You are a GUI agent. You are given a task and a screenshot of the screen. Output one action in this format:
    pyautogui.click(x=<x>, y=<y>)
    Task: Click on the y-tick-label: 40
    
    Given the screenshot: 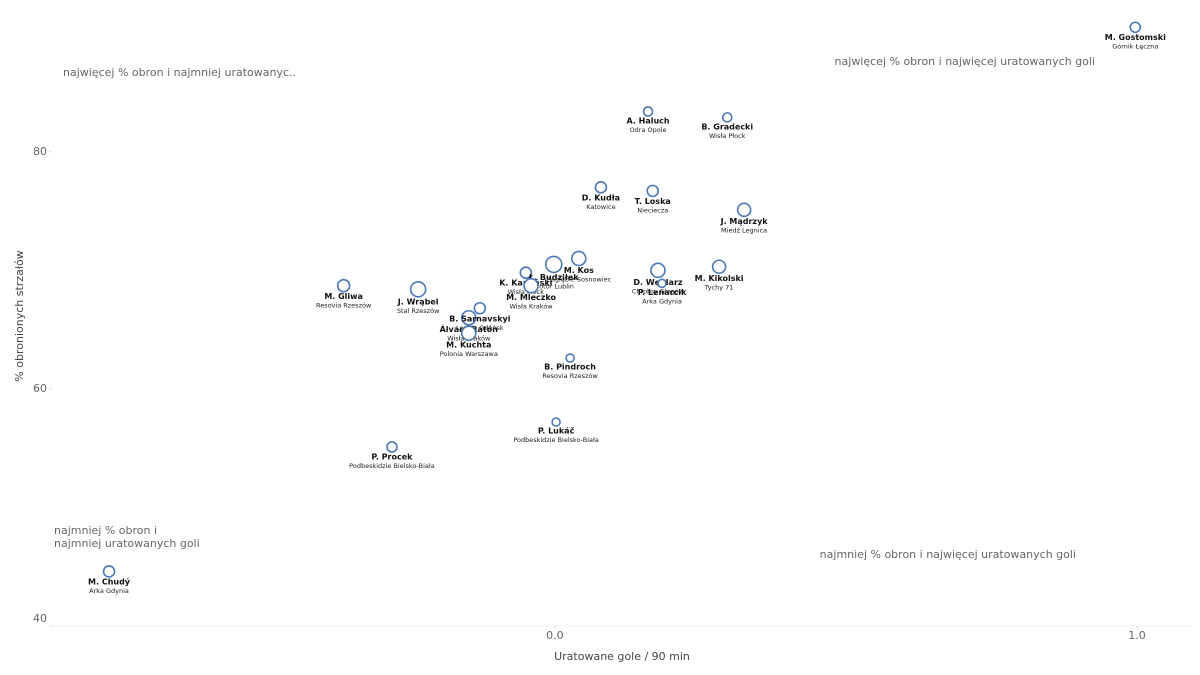 What is the action you would take?
    pyautogui.click(x=40, y=618)
    